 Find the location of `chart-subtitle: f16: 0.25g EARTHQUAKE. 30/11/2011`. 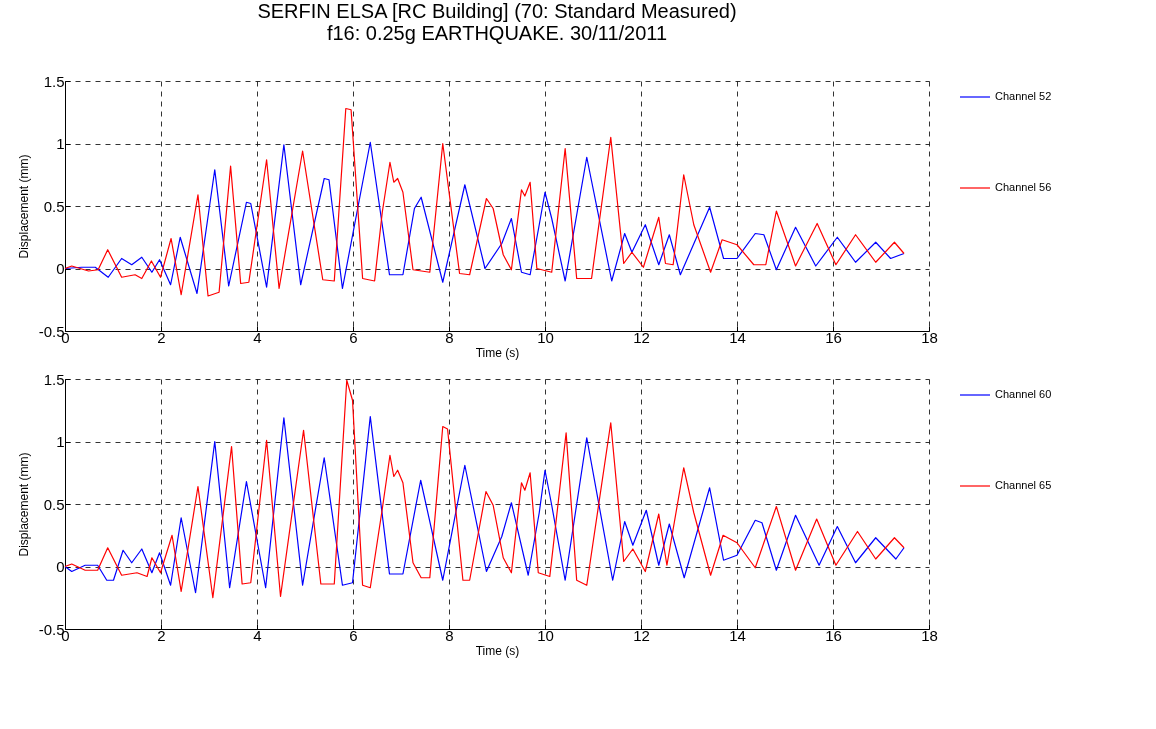

chart-subtitle: f16: 0.25g EARTHQUAKE. 30/11/2011 is located at coordinates (497, 33).